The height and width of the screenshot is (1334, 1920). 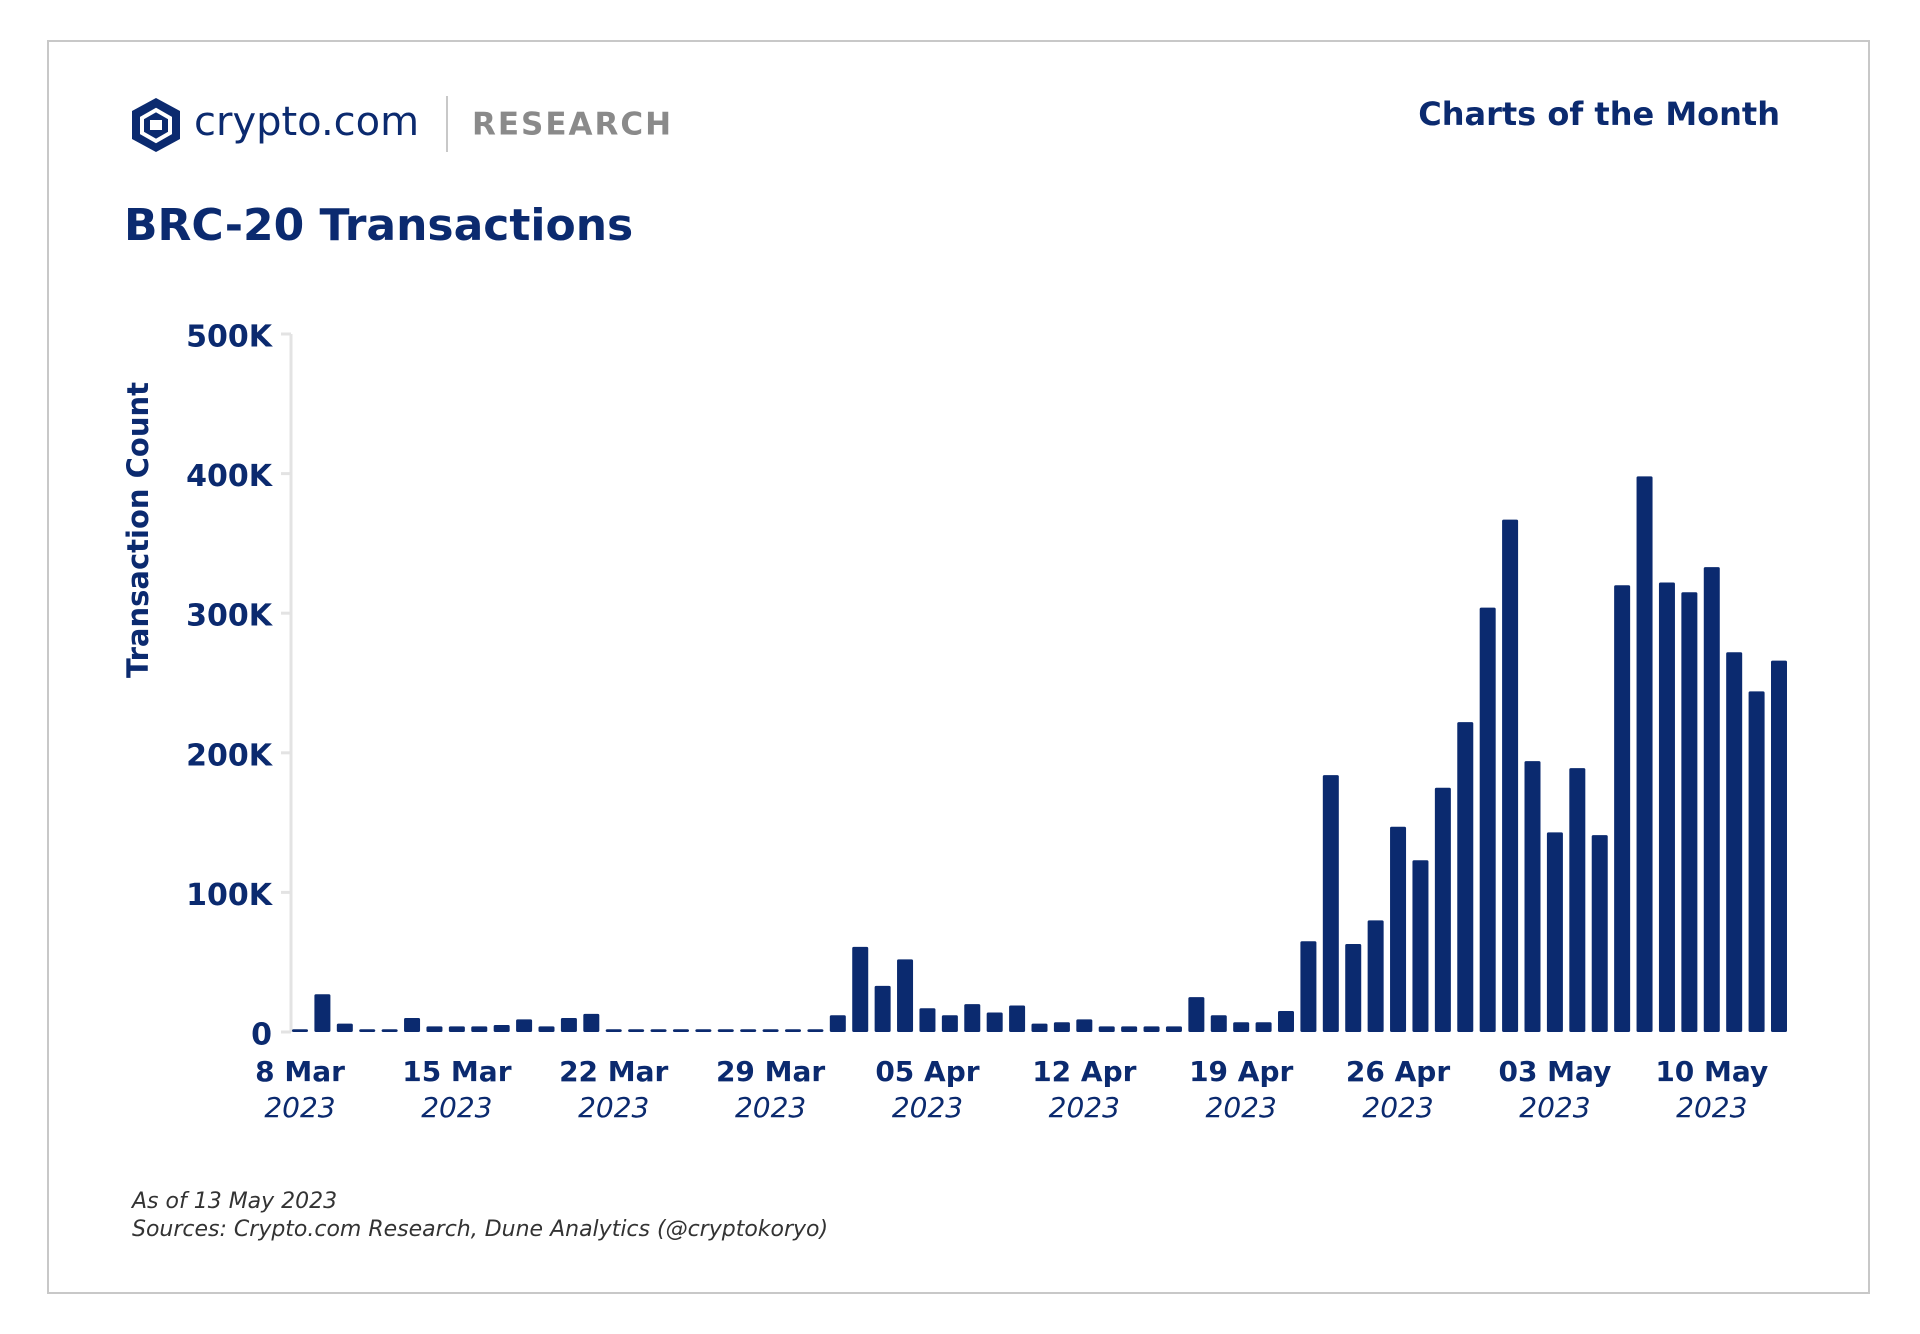 I want to click on y-tick-label: 0, so click(x=261, y=1035).